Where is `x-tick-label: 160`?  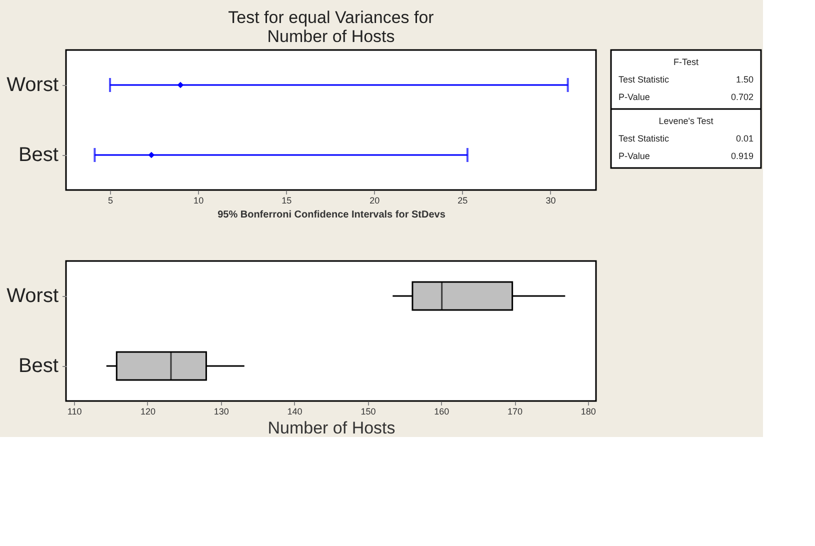
x-tick-label: 160 is located at coordinates (442, 411).